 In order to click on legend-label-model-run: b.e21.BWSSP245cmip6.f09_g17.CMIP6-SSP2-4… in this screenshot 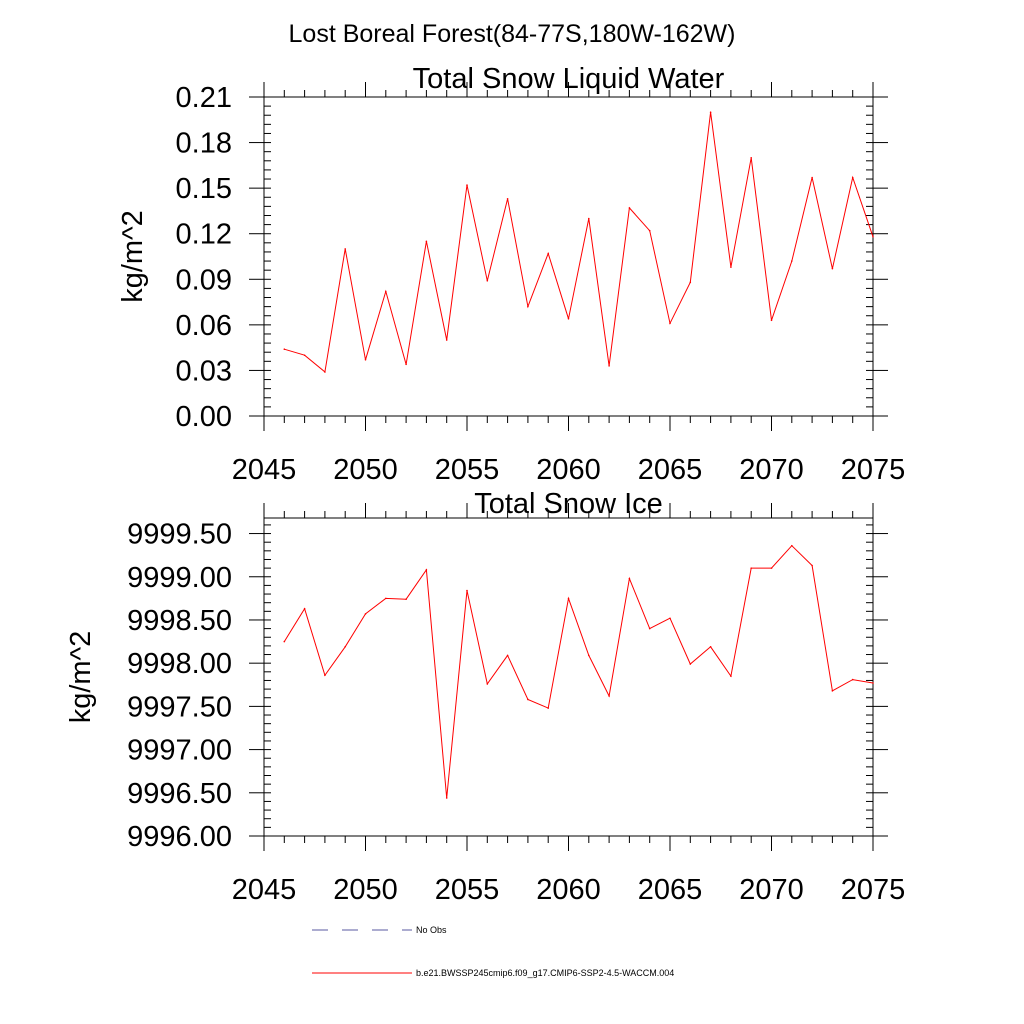, I will do `click(545, 973)`.